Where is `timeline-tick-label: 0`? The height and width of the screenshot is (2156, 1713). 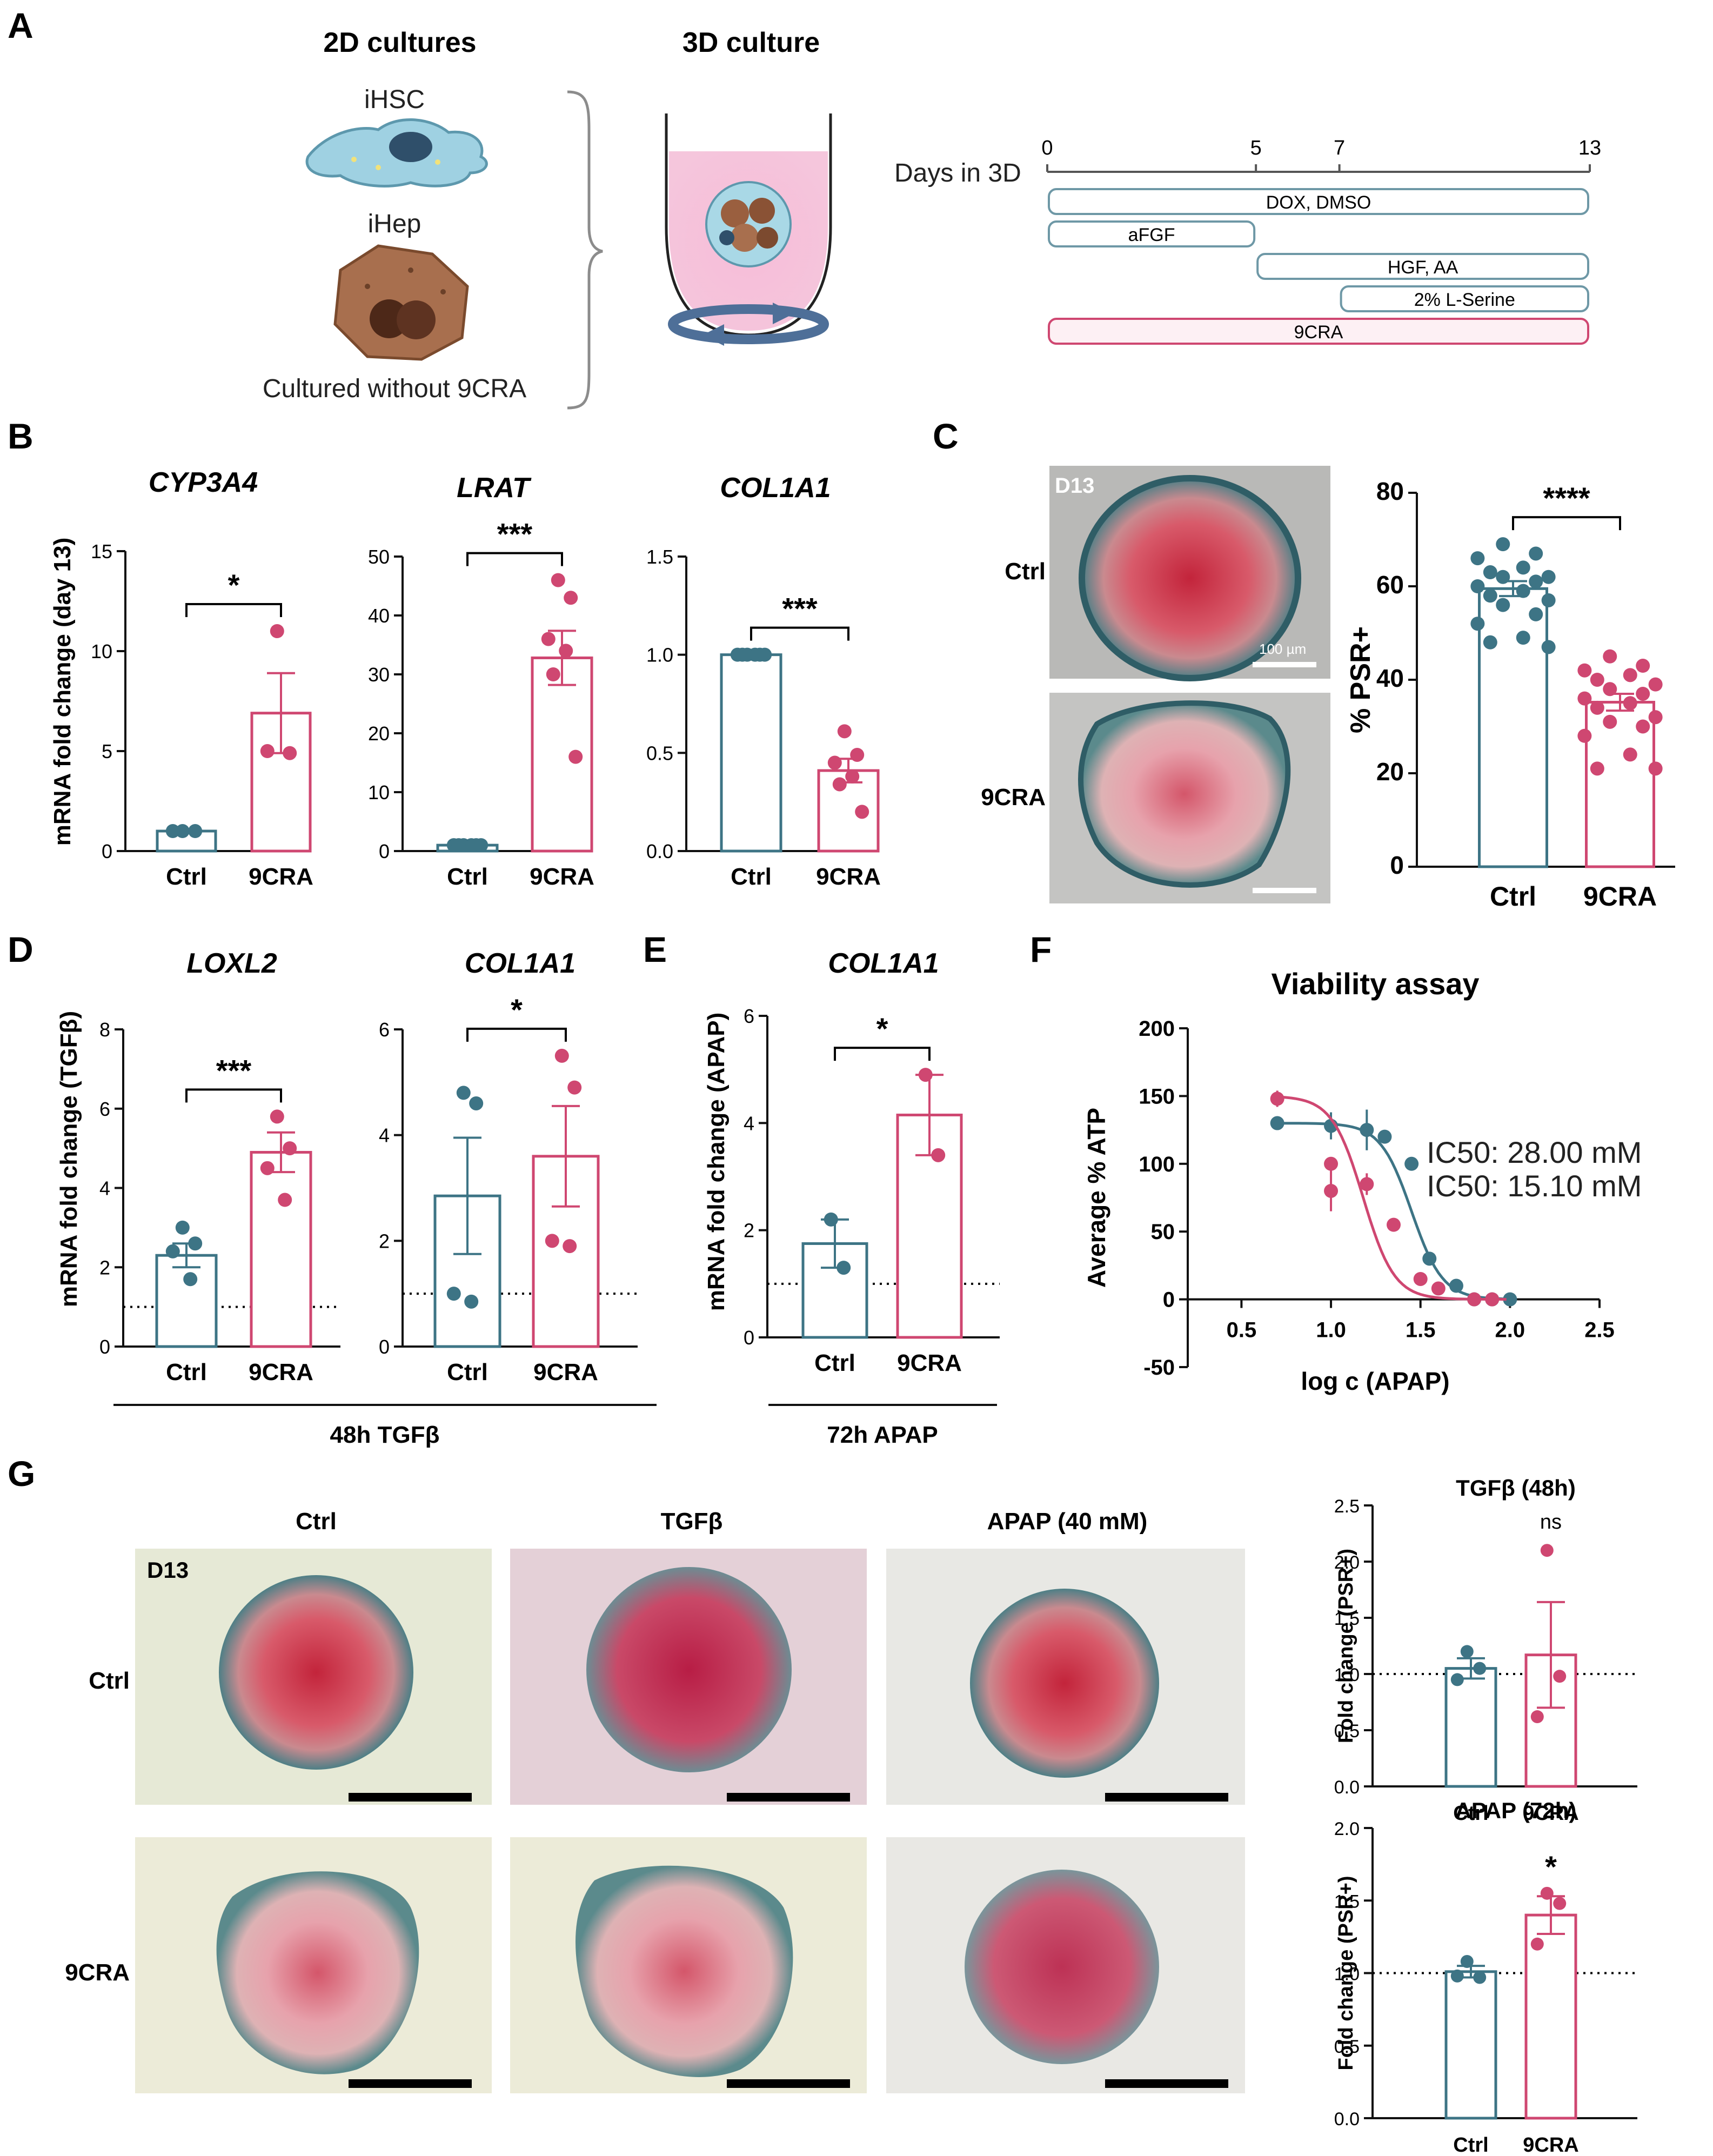
timeline-tick-label: 0 is located at coordinates (1047, 148).